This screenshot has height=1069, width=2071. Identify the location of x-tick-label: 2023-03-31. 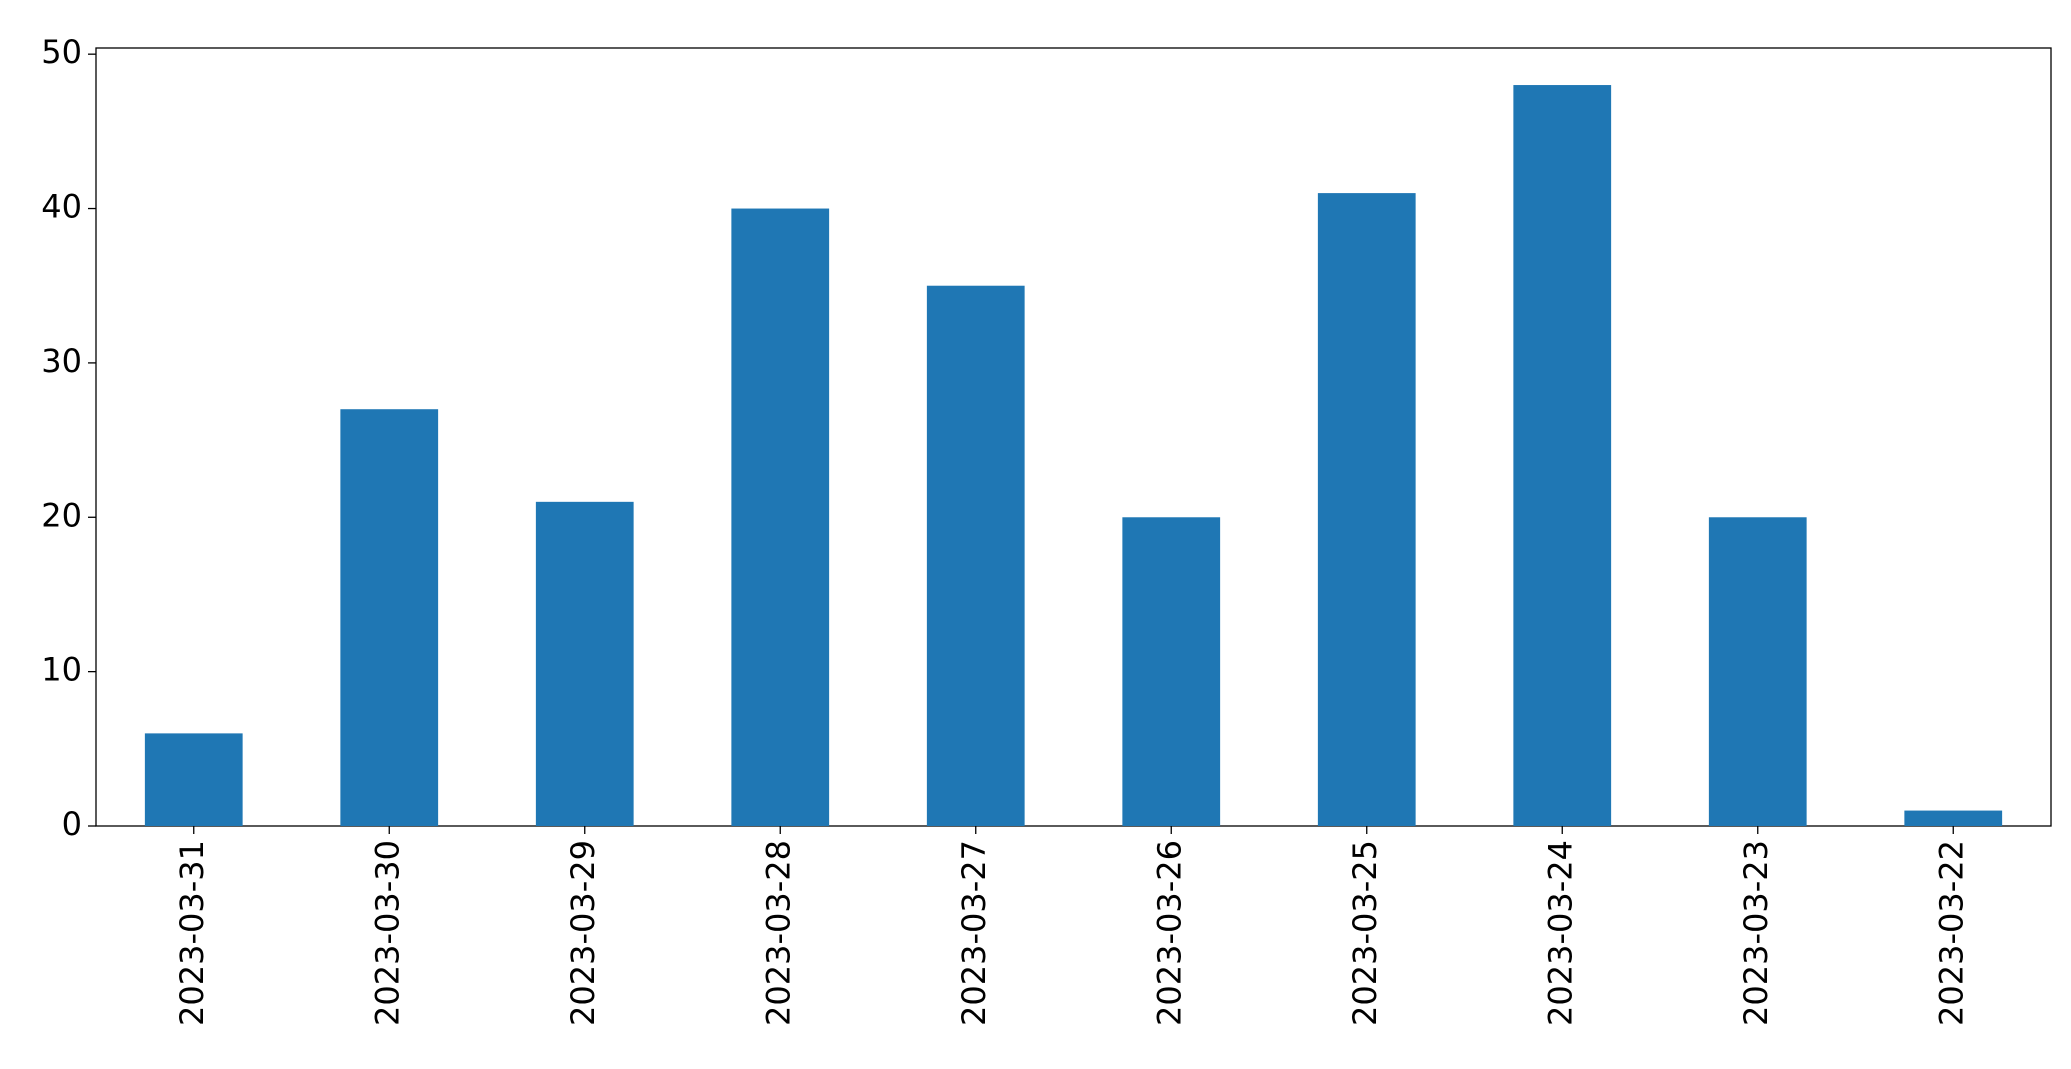
(192, 933).